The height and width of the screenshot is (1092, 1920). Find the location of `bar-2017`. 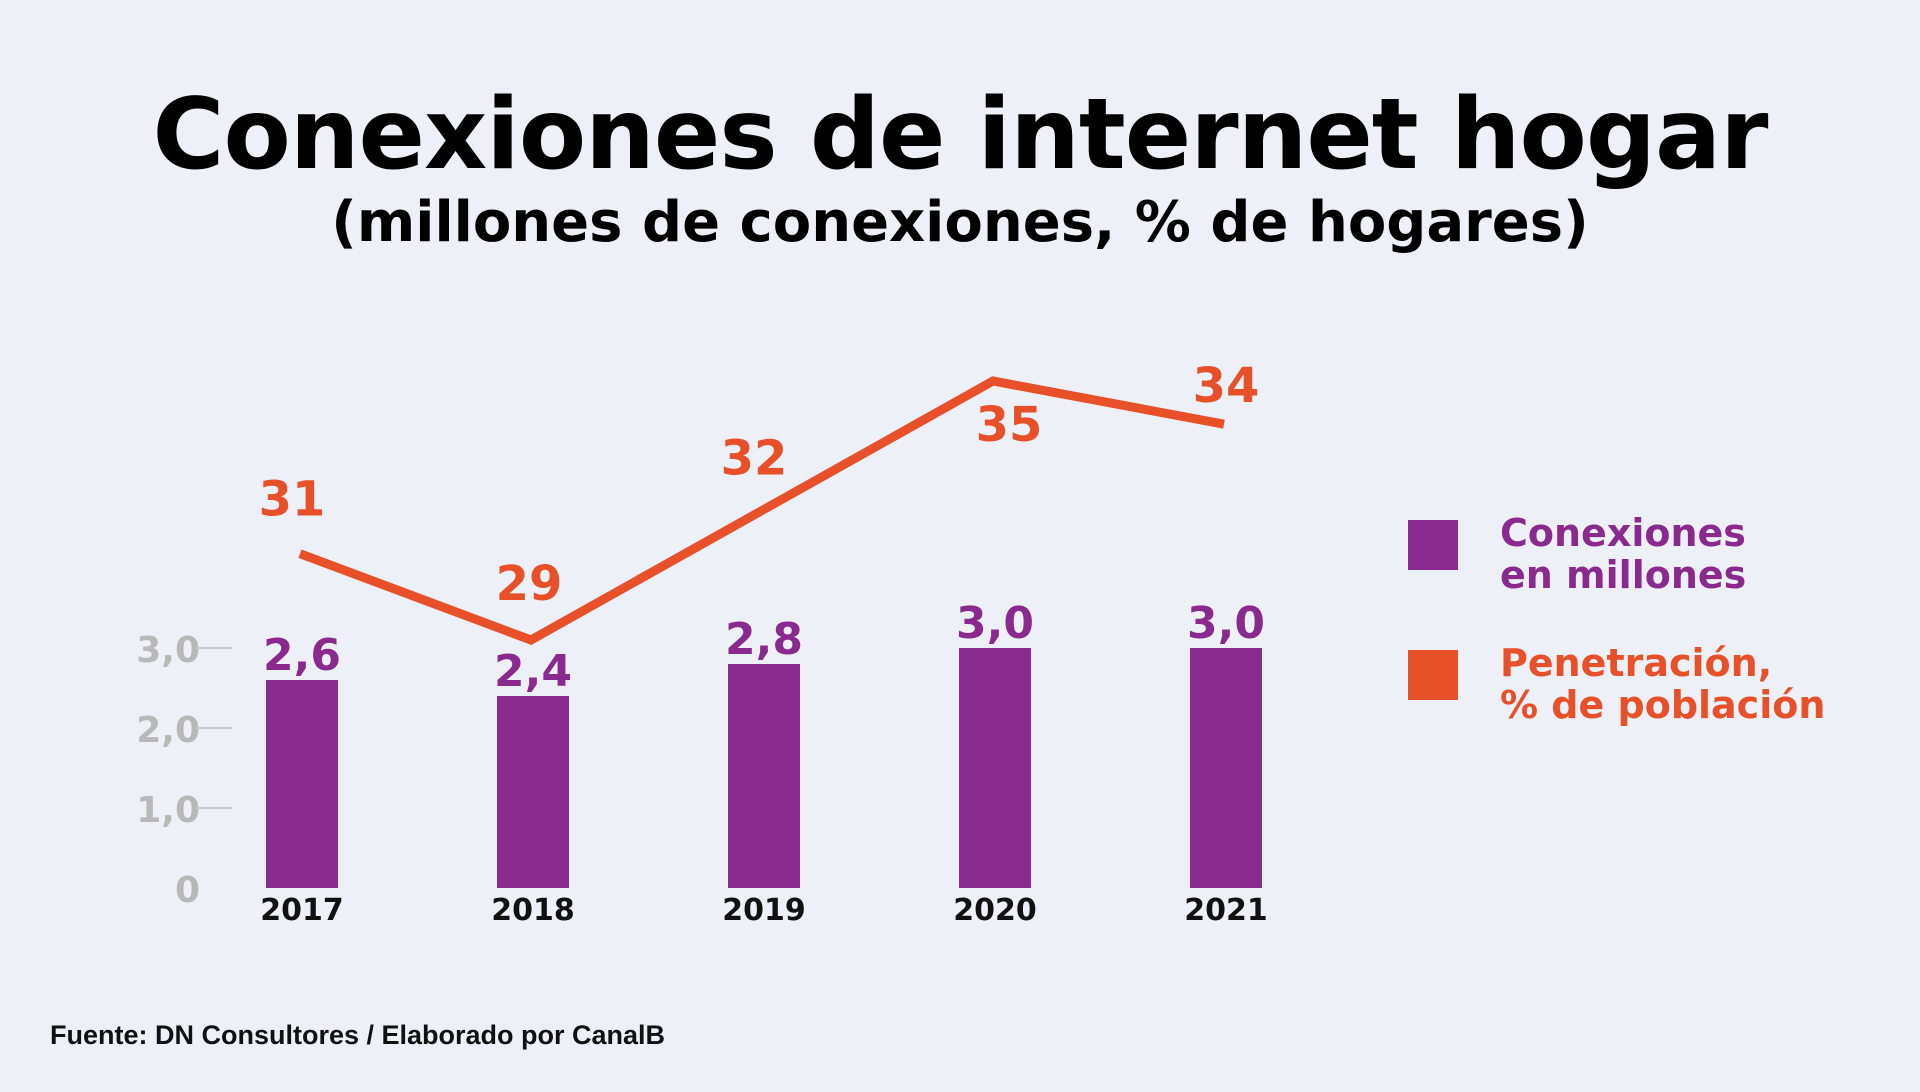

bar-2017 is located at coordinates (302, 784).